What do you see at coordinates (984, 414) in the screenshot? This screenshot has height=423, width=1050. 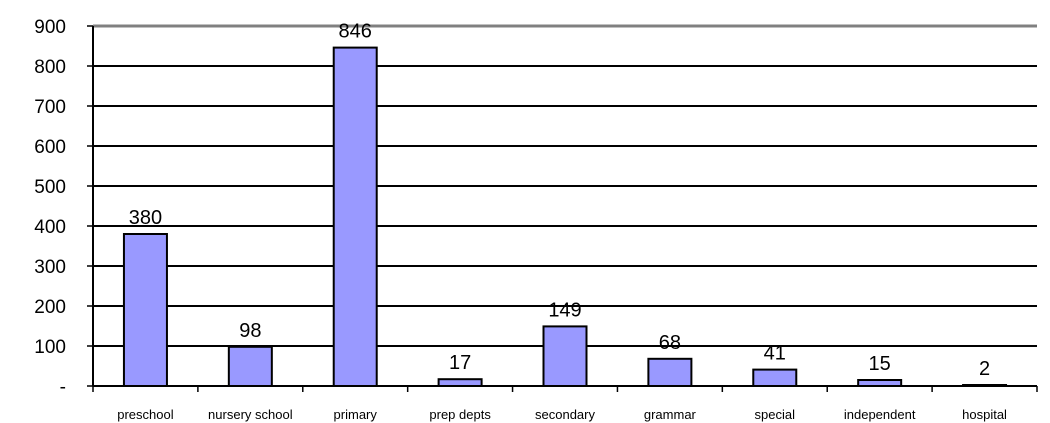 I see `x-tick-label: hospital` at bounding box center [984, 414].